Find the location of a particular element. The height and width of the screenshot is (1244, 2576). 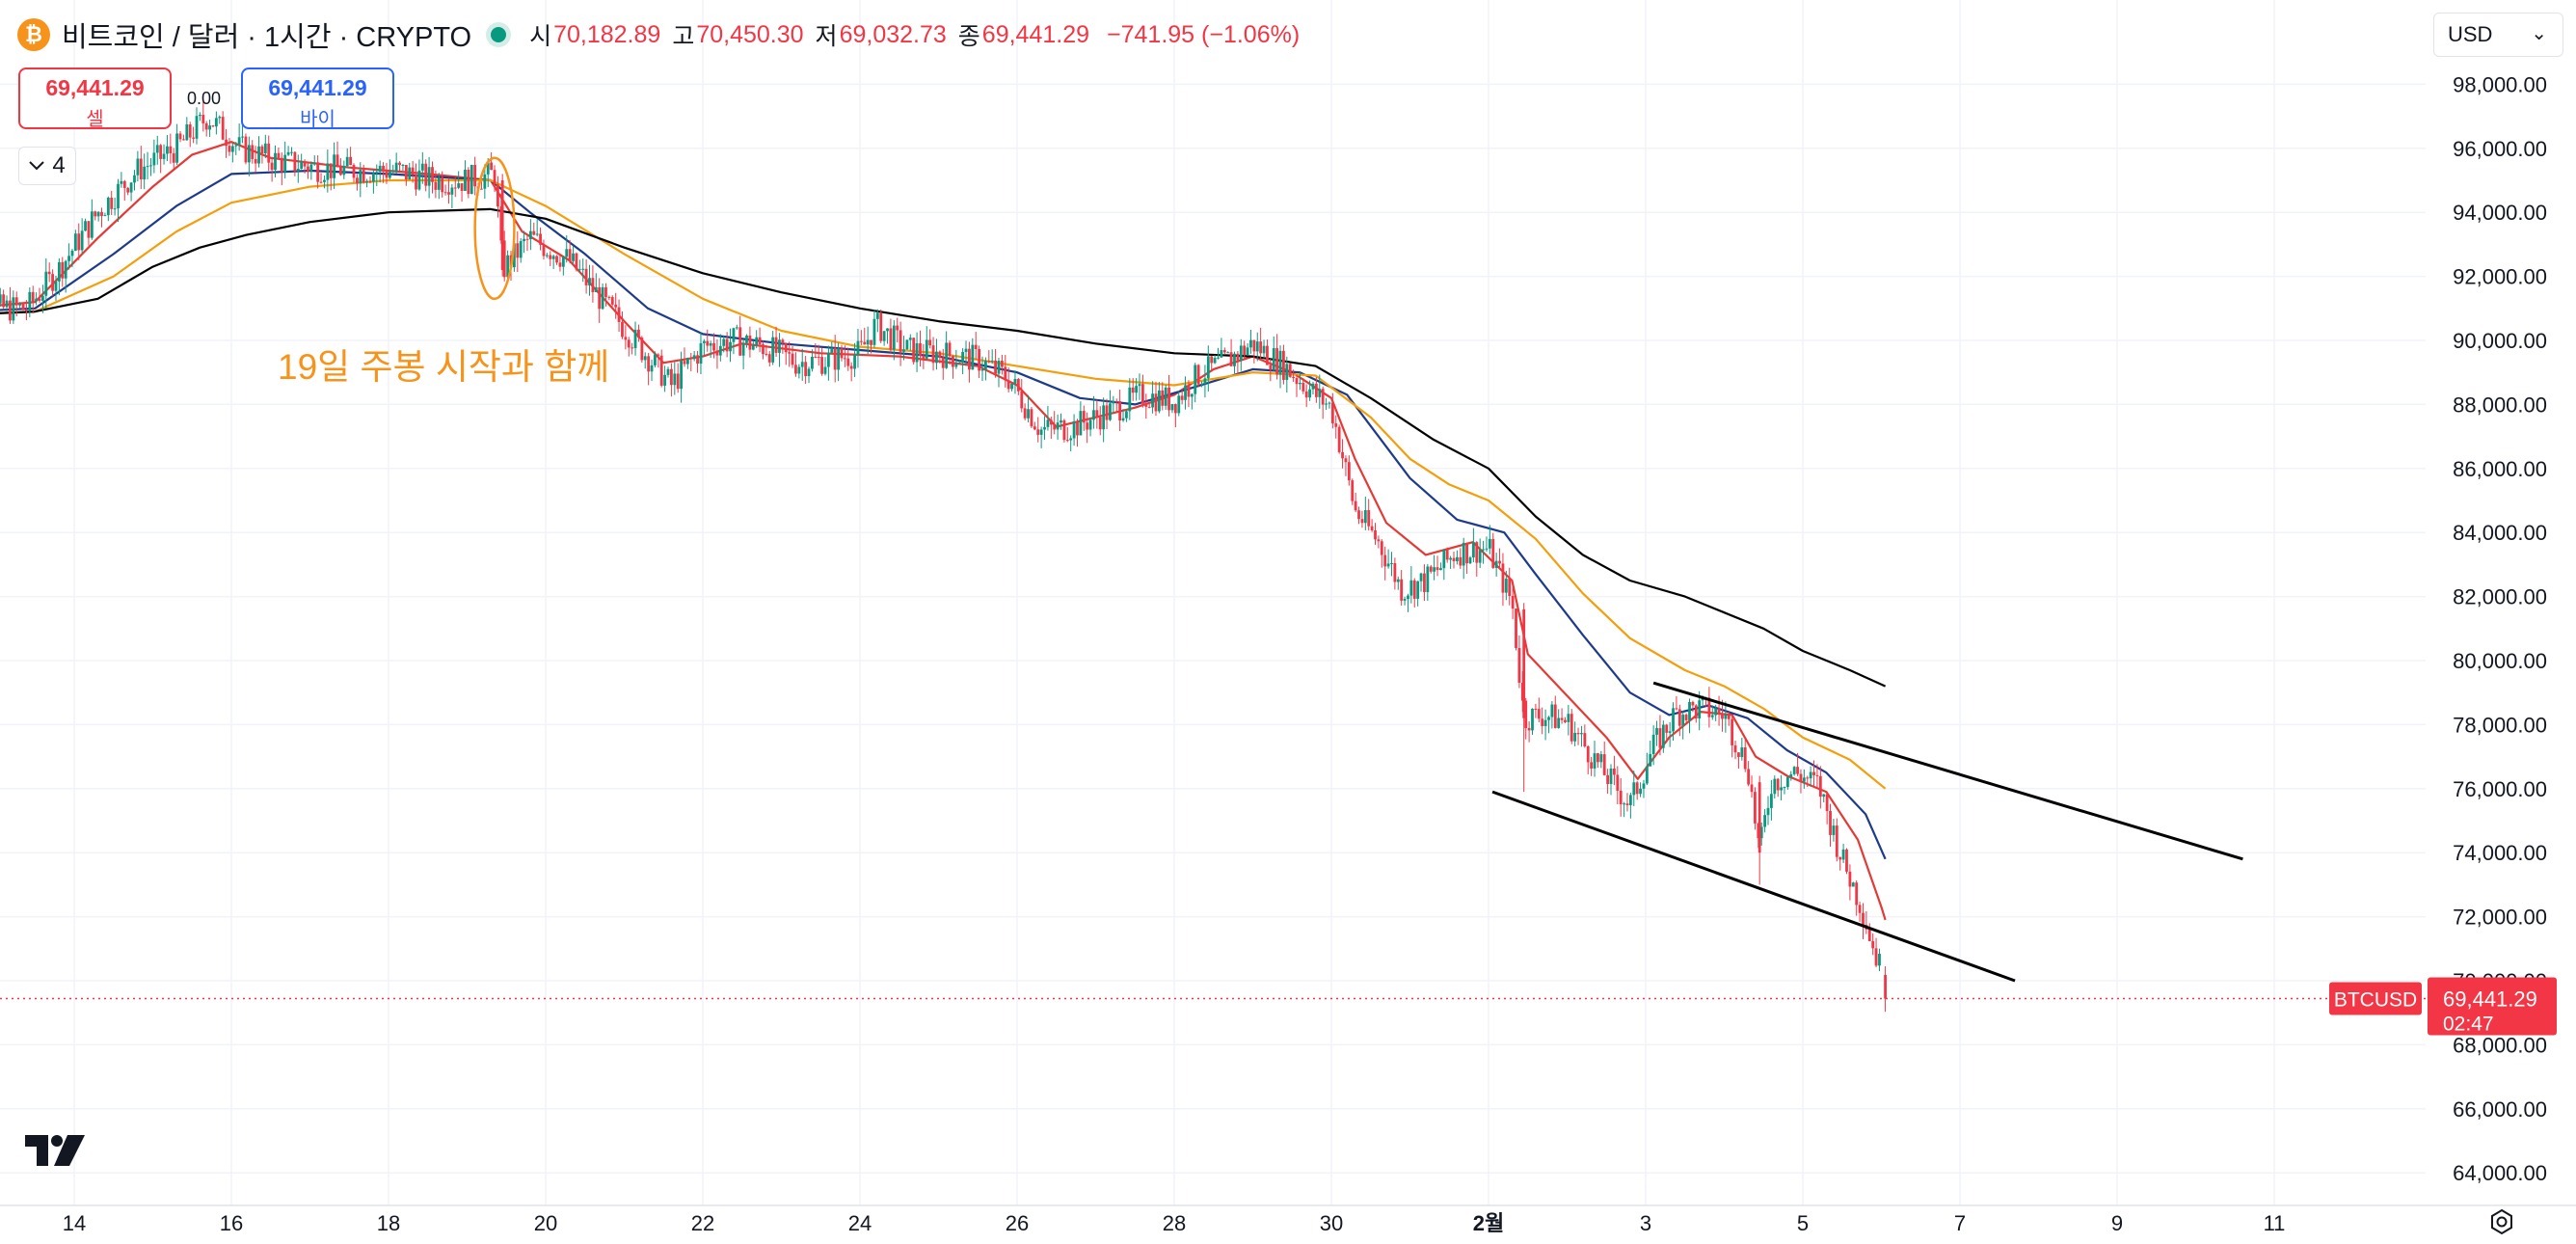

x-tick-label: 18 is located at coordinates (389, 1223).